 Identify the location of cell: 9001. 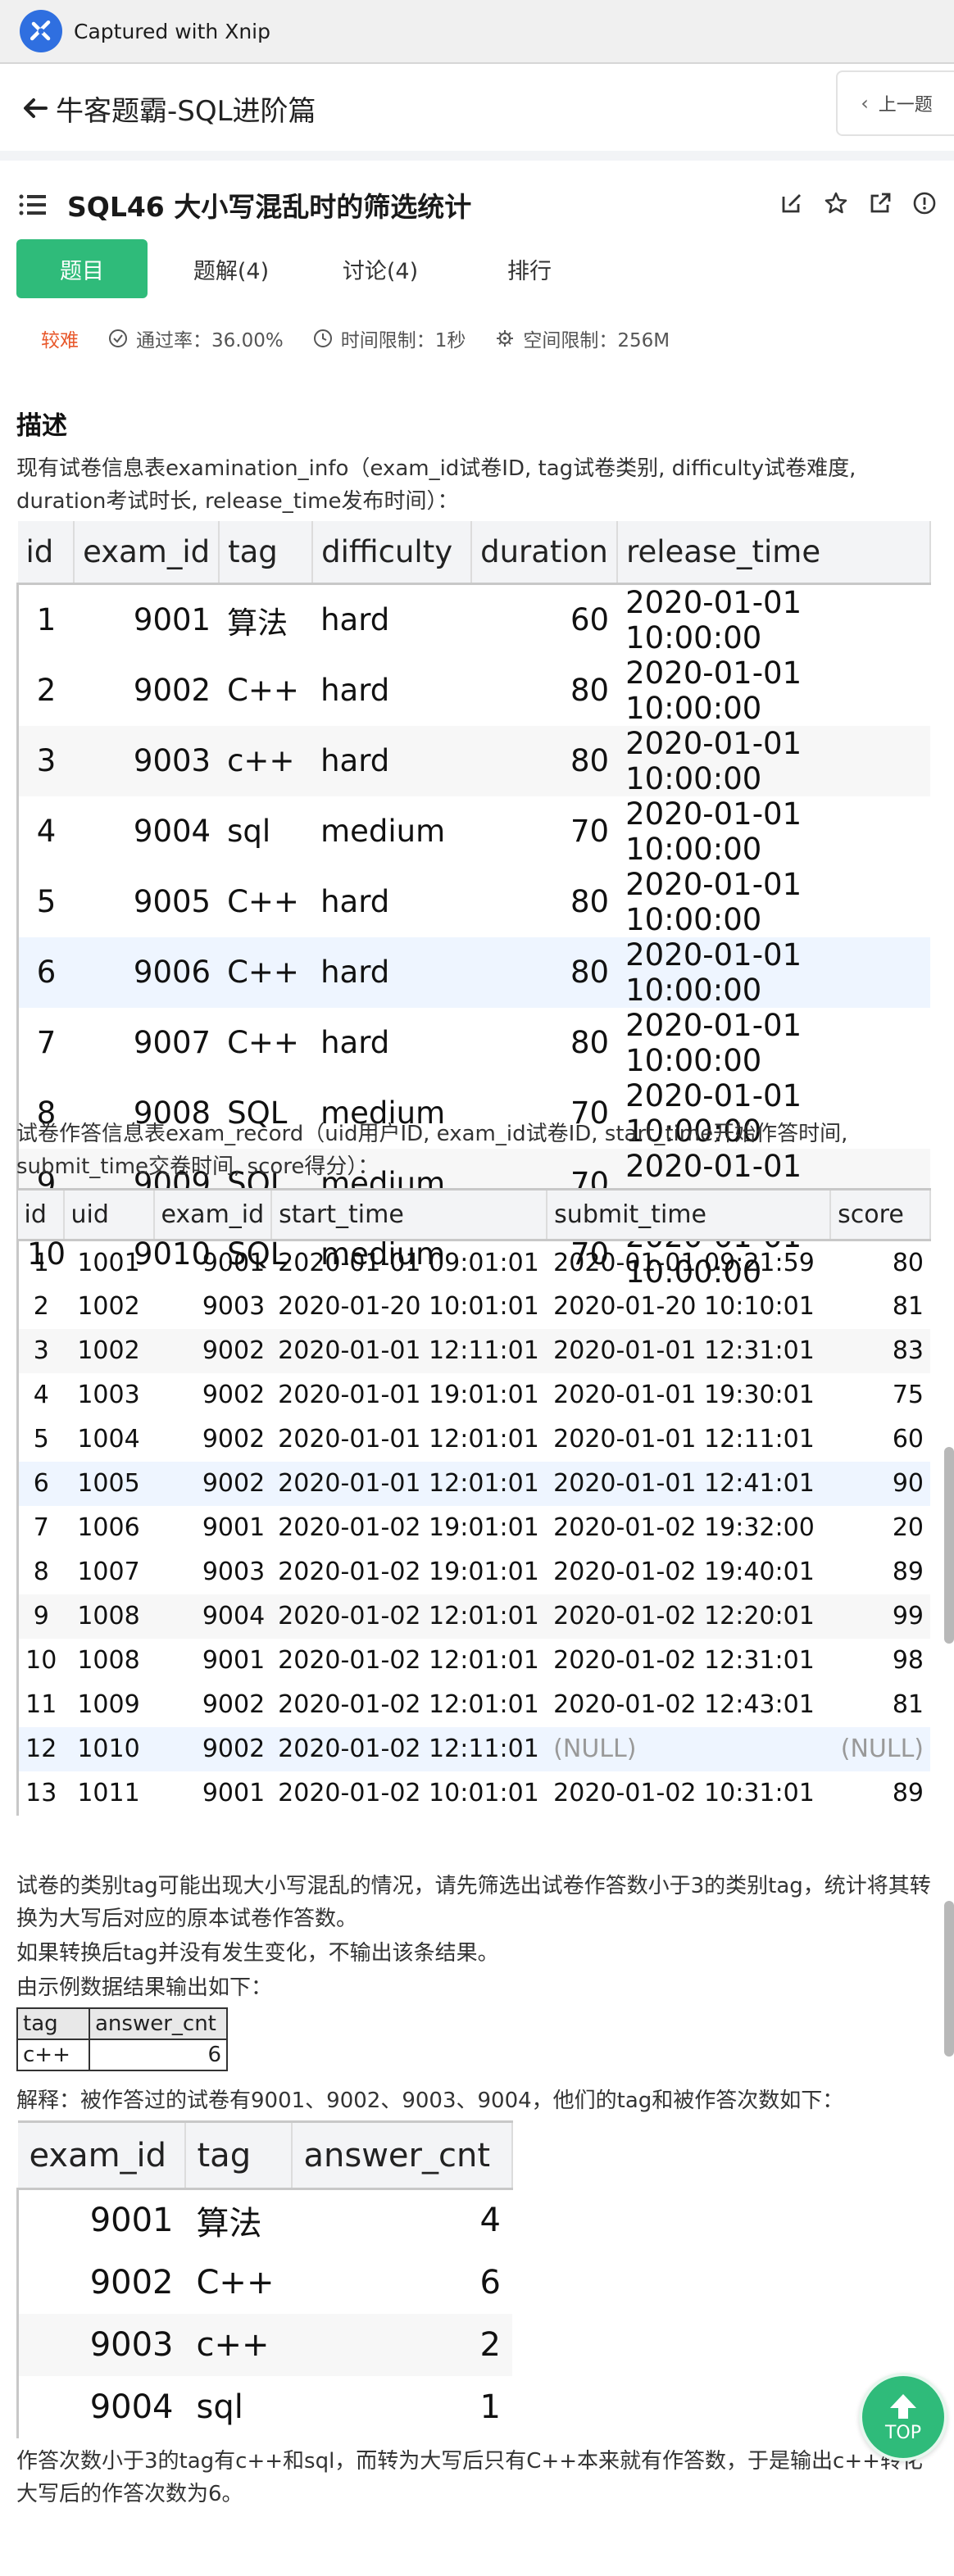
(234, 1660).